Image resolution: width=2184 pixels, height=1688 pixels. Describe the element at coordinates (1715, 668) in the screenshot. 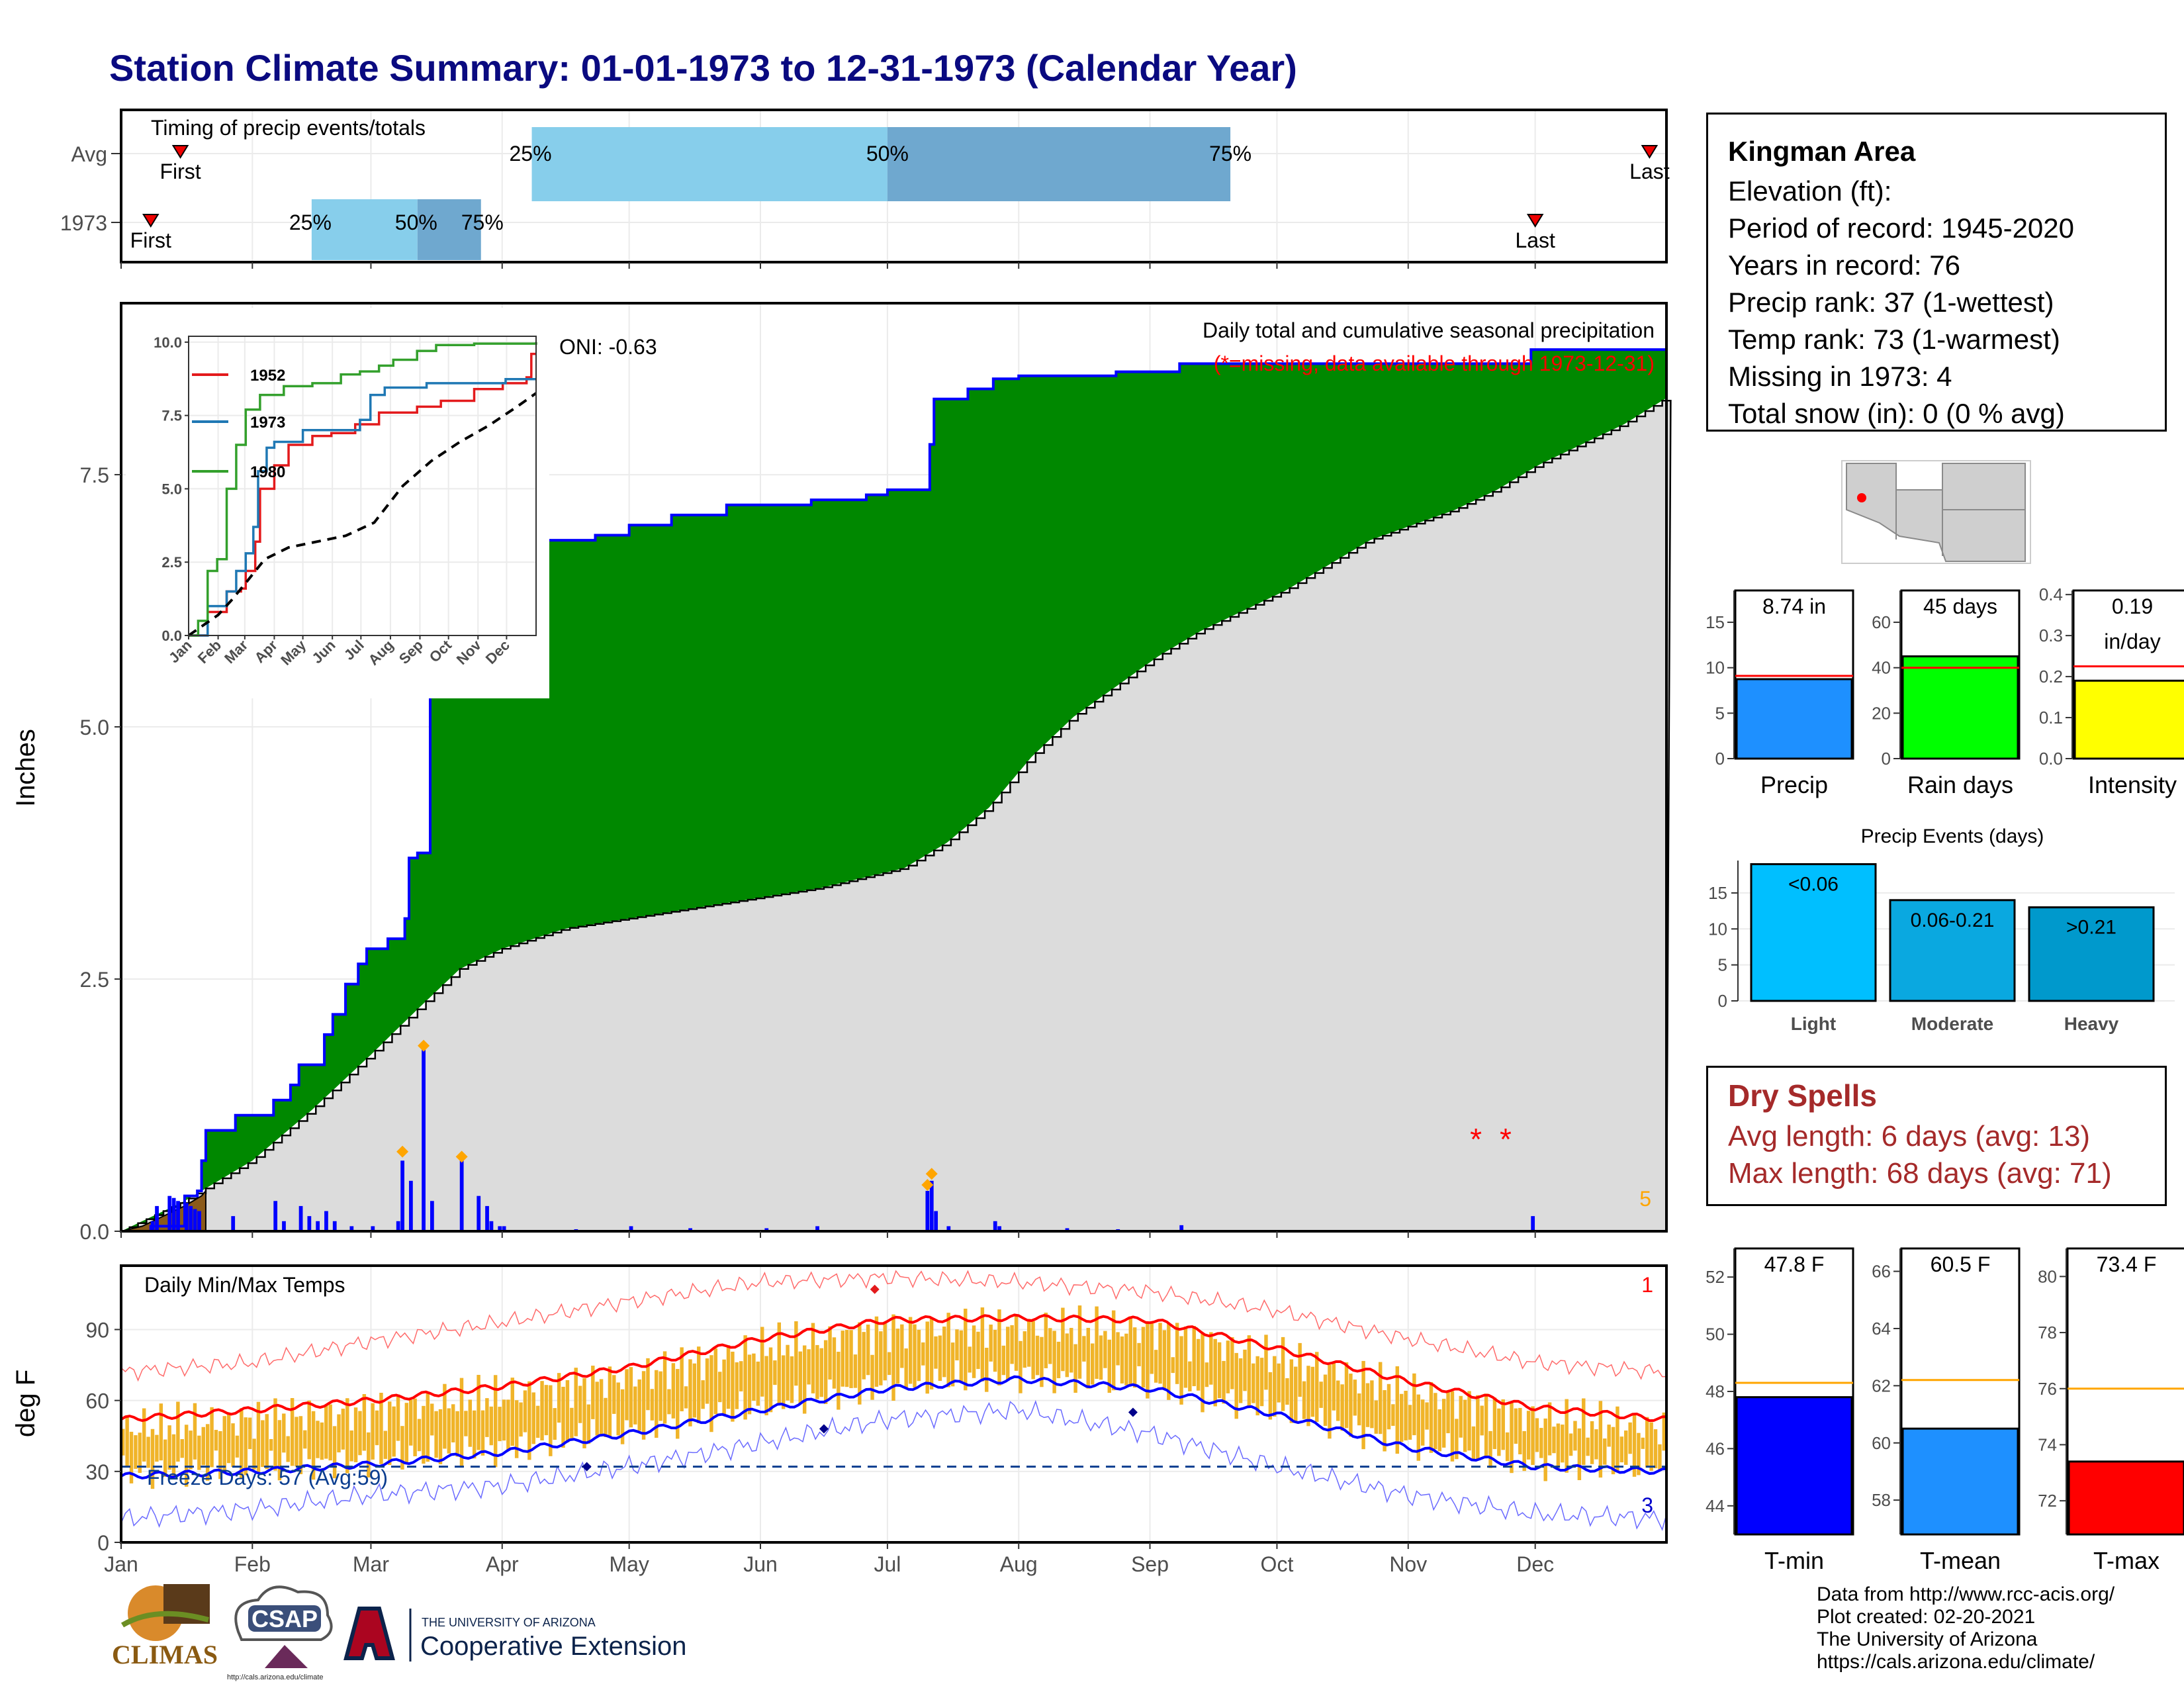

I see `mini-y-tick-label: 10` at that location.